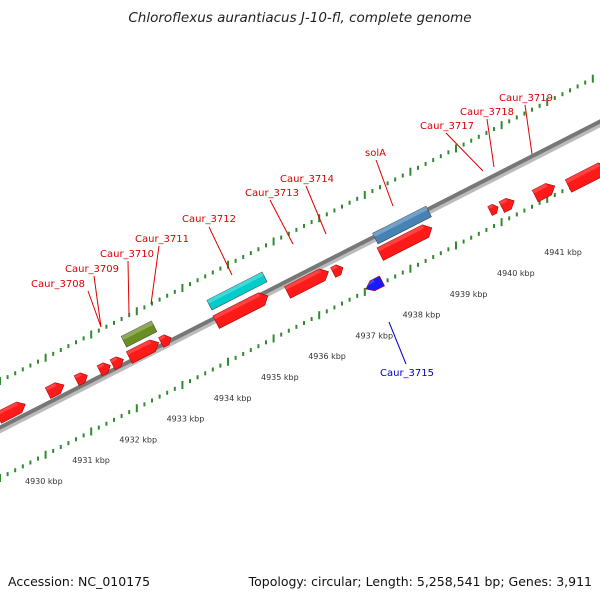 The image size is (600, 600). What do you see at coordinates (404, 242) in the screenshot?
I see `gene-arrow-sola` at bounding box center [404, 242].